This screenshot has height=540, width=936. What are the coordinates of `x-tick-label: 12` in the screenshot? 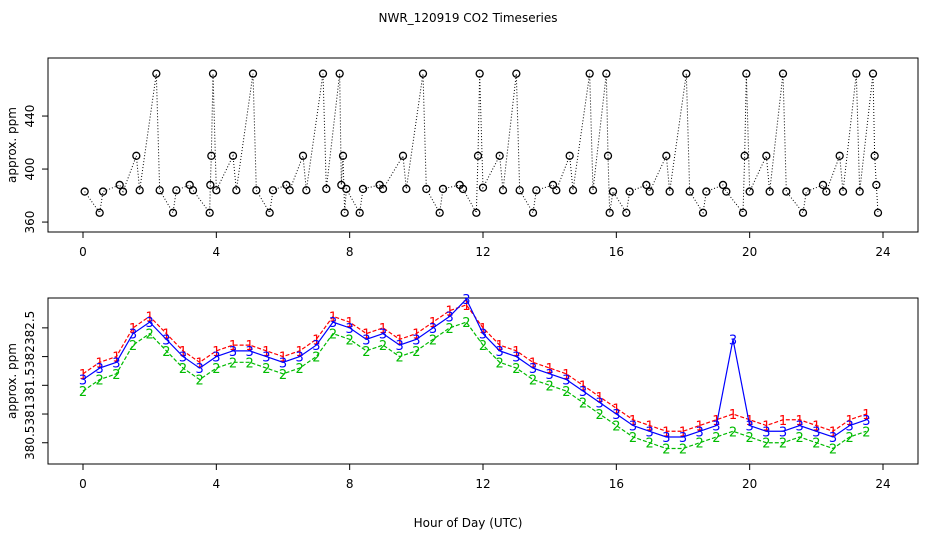 It's located at (482, 252).